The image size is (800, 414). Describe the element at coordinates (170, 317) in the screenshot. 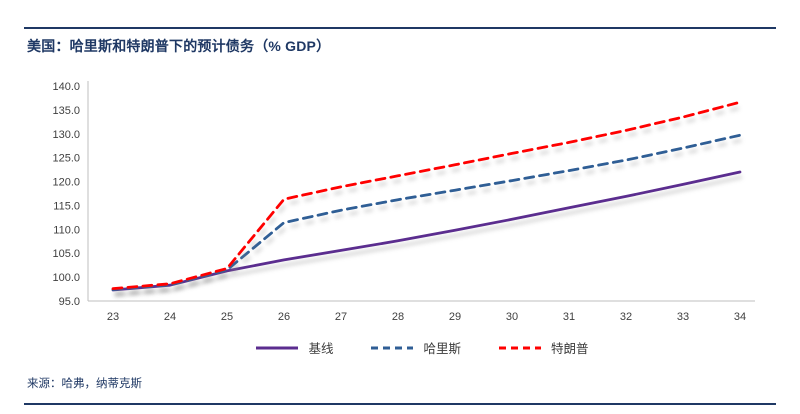

I see `x-tick-label: 24` at that location.